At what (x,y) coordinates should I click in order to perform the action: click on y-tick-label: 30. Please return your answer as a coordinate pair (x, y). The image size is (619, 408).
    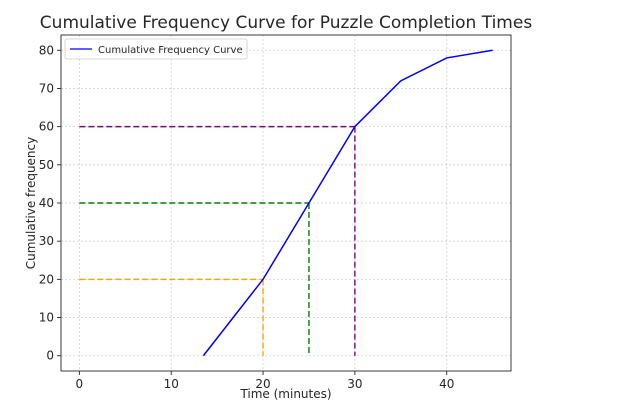
    Looking at the image, I should click on (46, 241).